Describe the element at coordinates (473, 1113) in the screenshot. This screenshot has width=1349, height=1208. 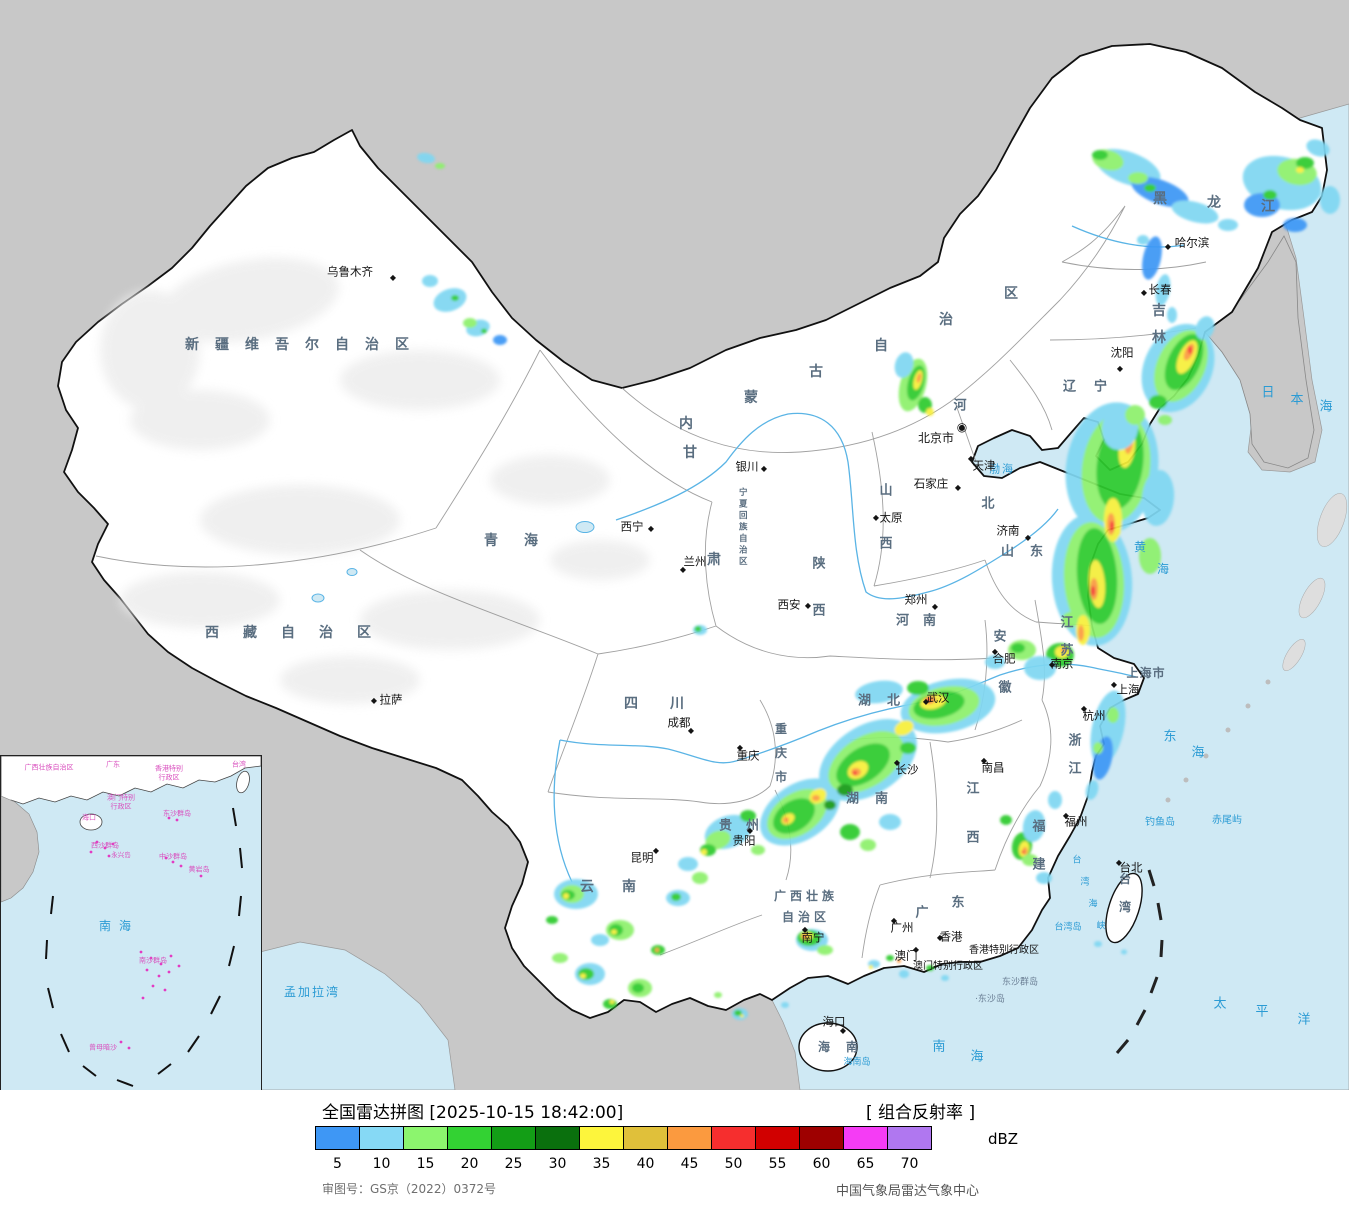
I see `legend-title: 全国雷达拼图 [2025-10-15 18:42:00]` at that location.